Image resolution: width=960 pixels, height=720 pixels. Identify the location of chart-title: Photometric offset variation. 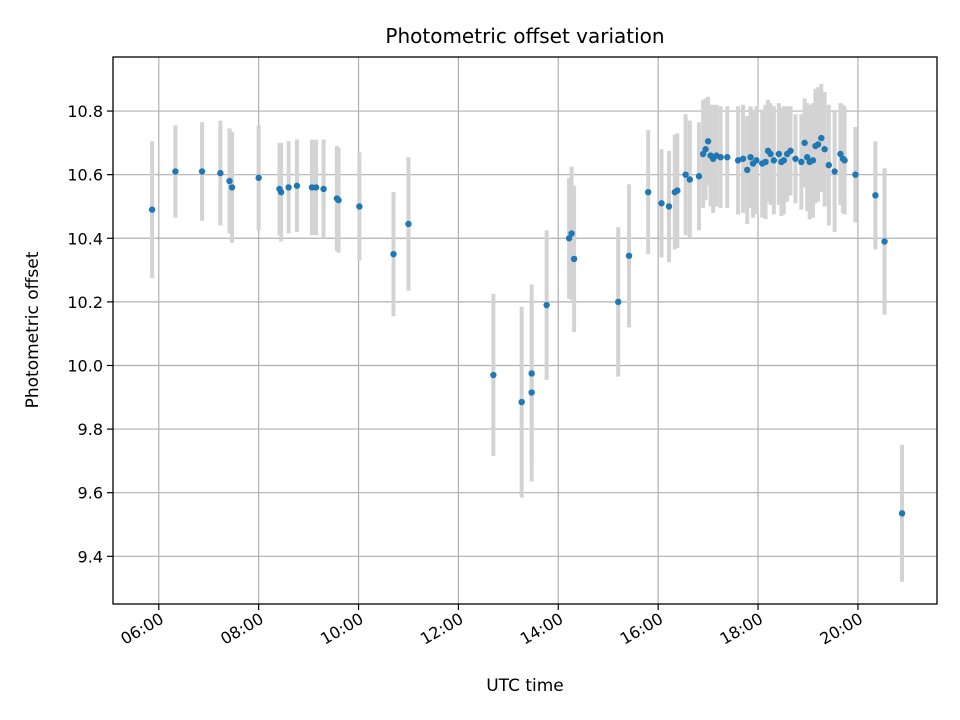
(524, 36).